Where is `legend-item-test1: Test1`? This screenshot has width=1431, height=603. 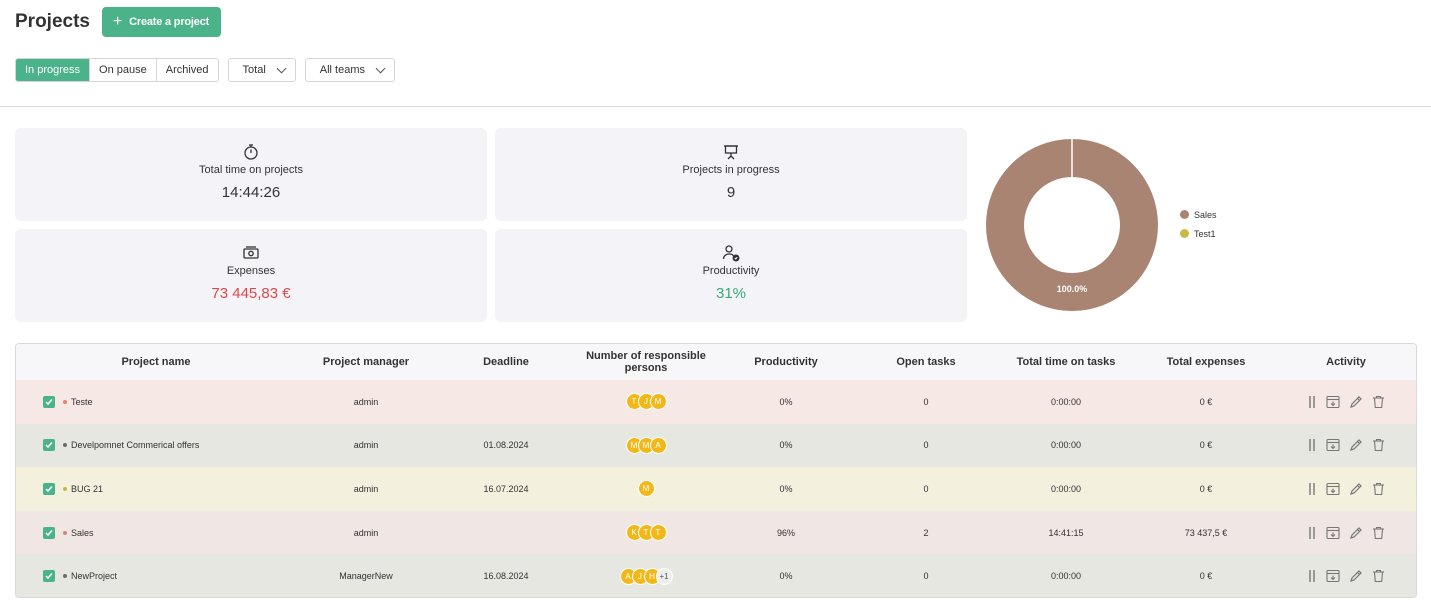
legend-item-test1: Test1 is located at coordinates (1198, 233).